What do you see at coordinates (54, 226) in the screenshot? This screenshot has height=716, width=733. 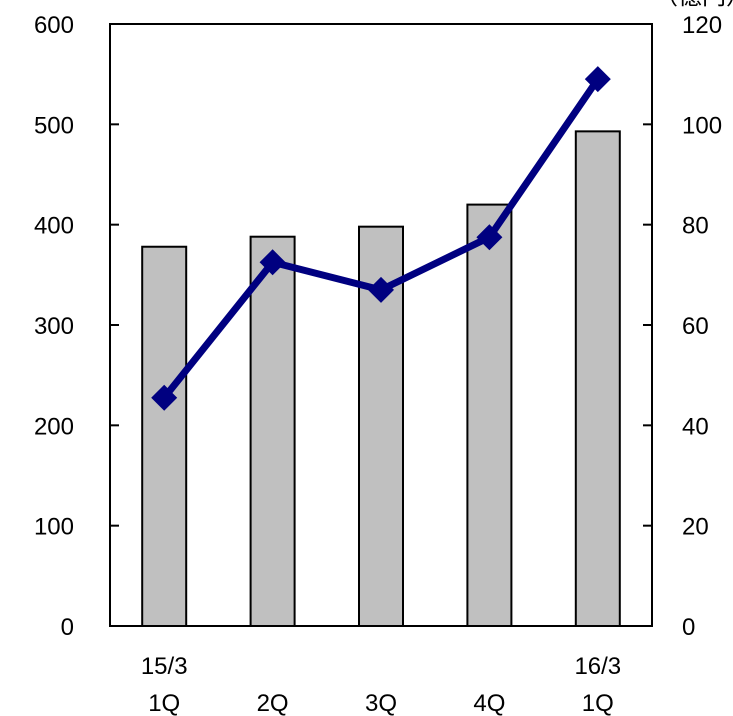 I see `left-tick-label: 400` at bounding box center [54, 226].